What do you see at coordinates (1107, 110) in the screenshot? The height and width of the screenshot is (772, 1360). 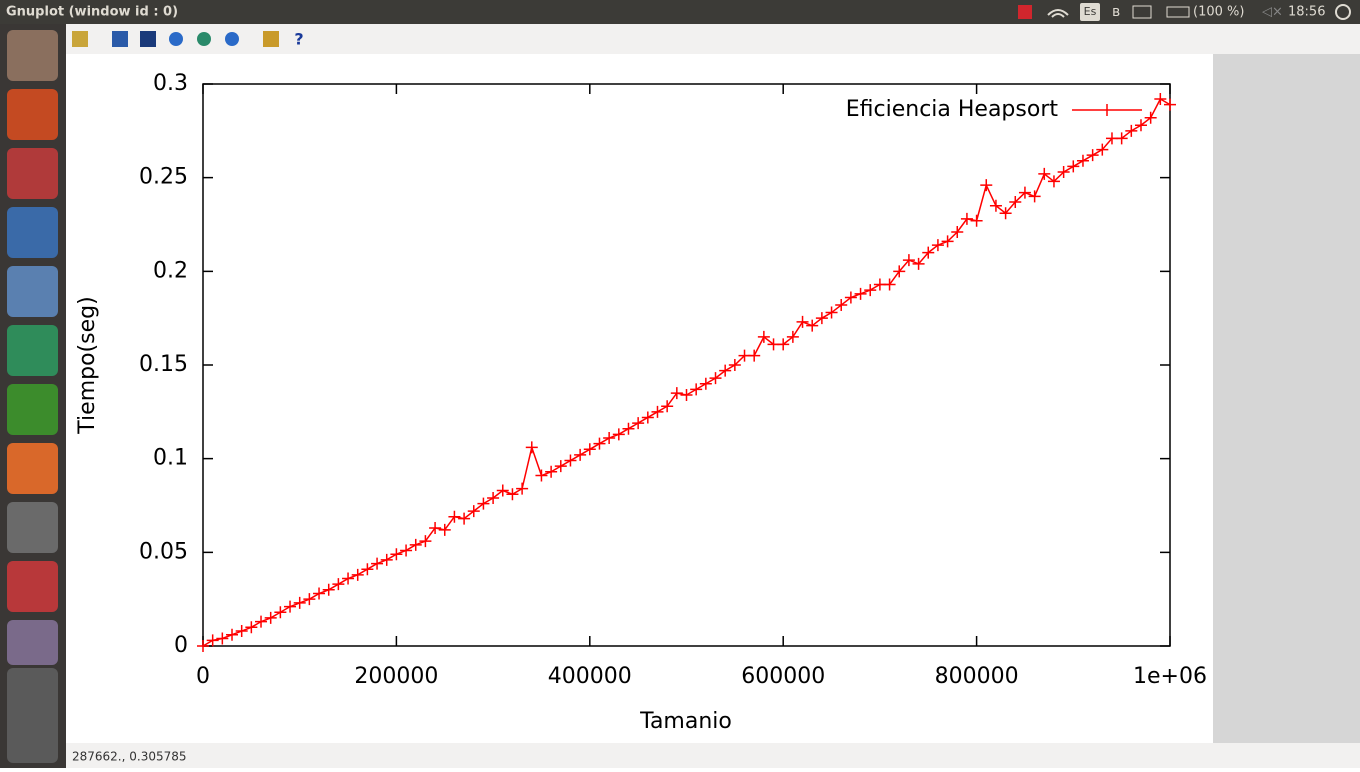 I see `legend-swatch` at bounding box center [1107, 110].